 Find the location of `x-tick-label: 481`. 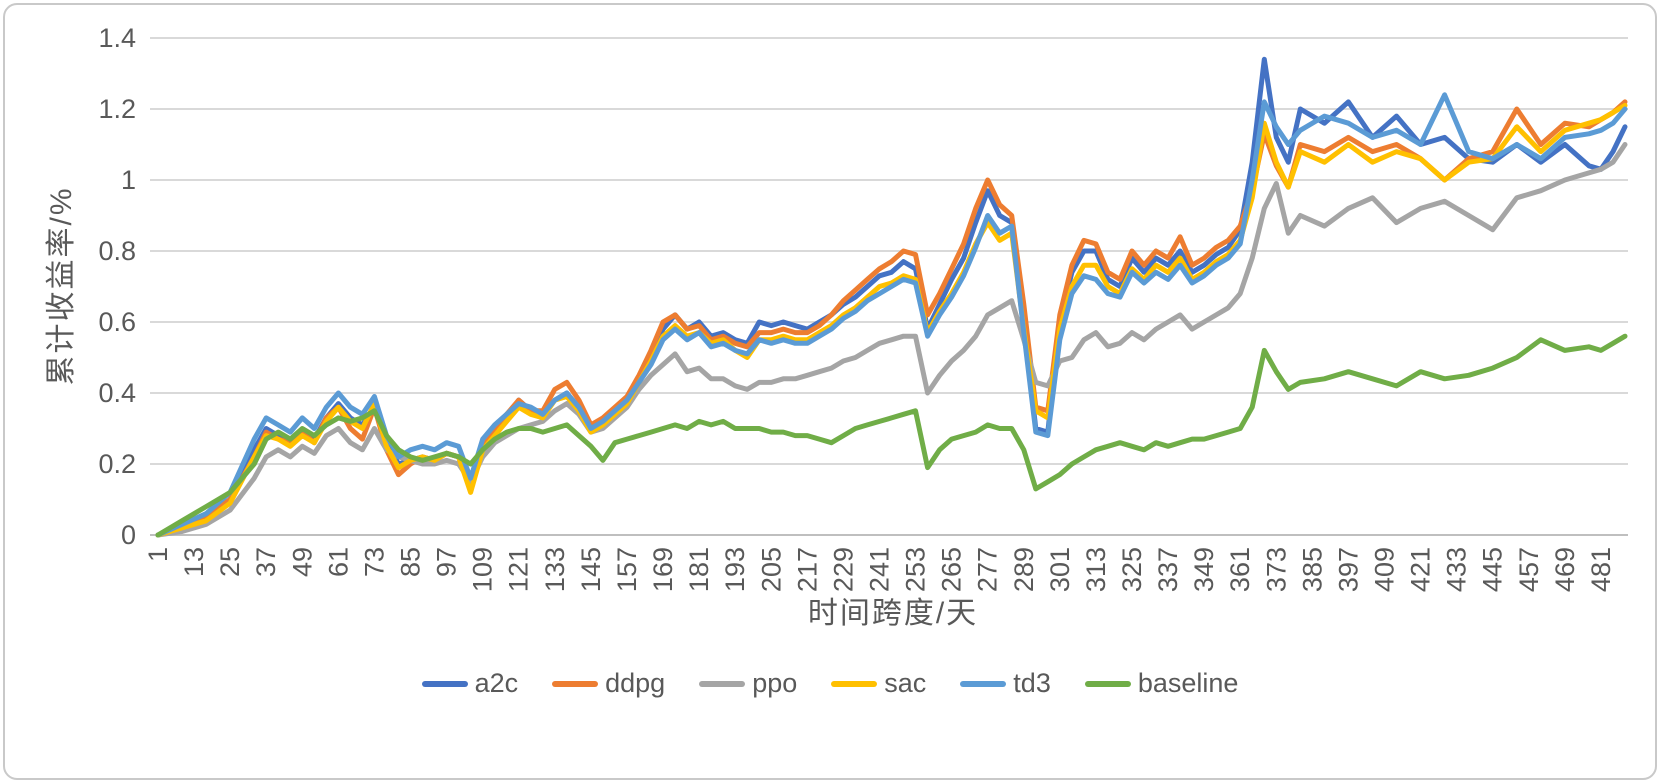

x-tick-label: 481 is located at coordinates (1601, 569).